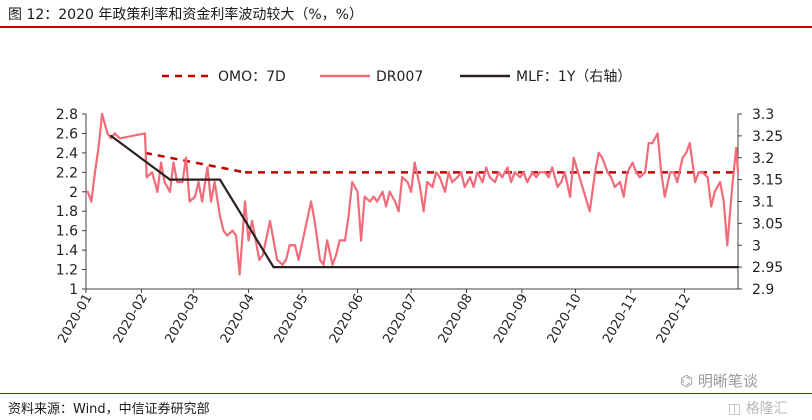 The image size is (812, 420). I want to click on right-tick-label: 3.15, so click(767, 181).